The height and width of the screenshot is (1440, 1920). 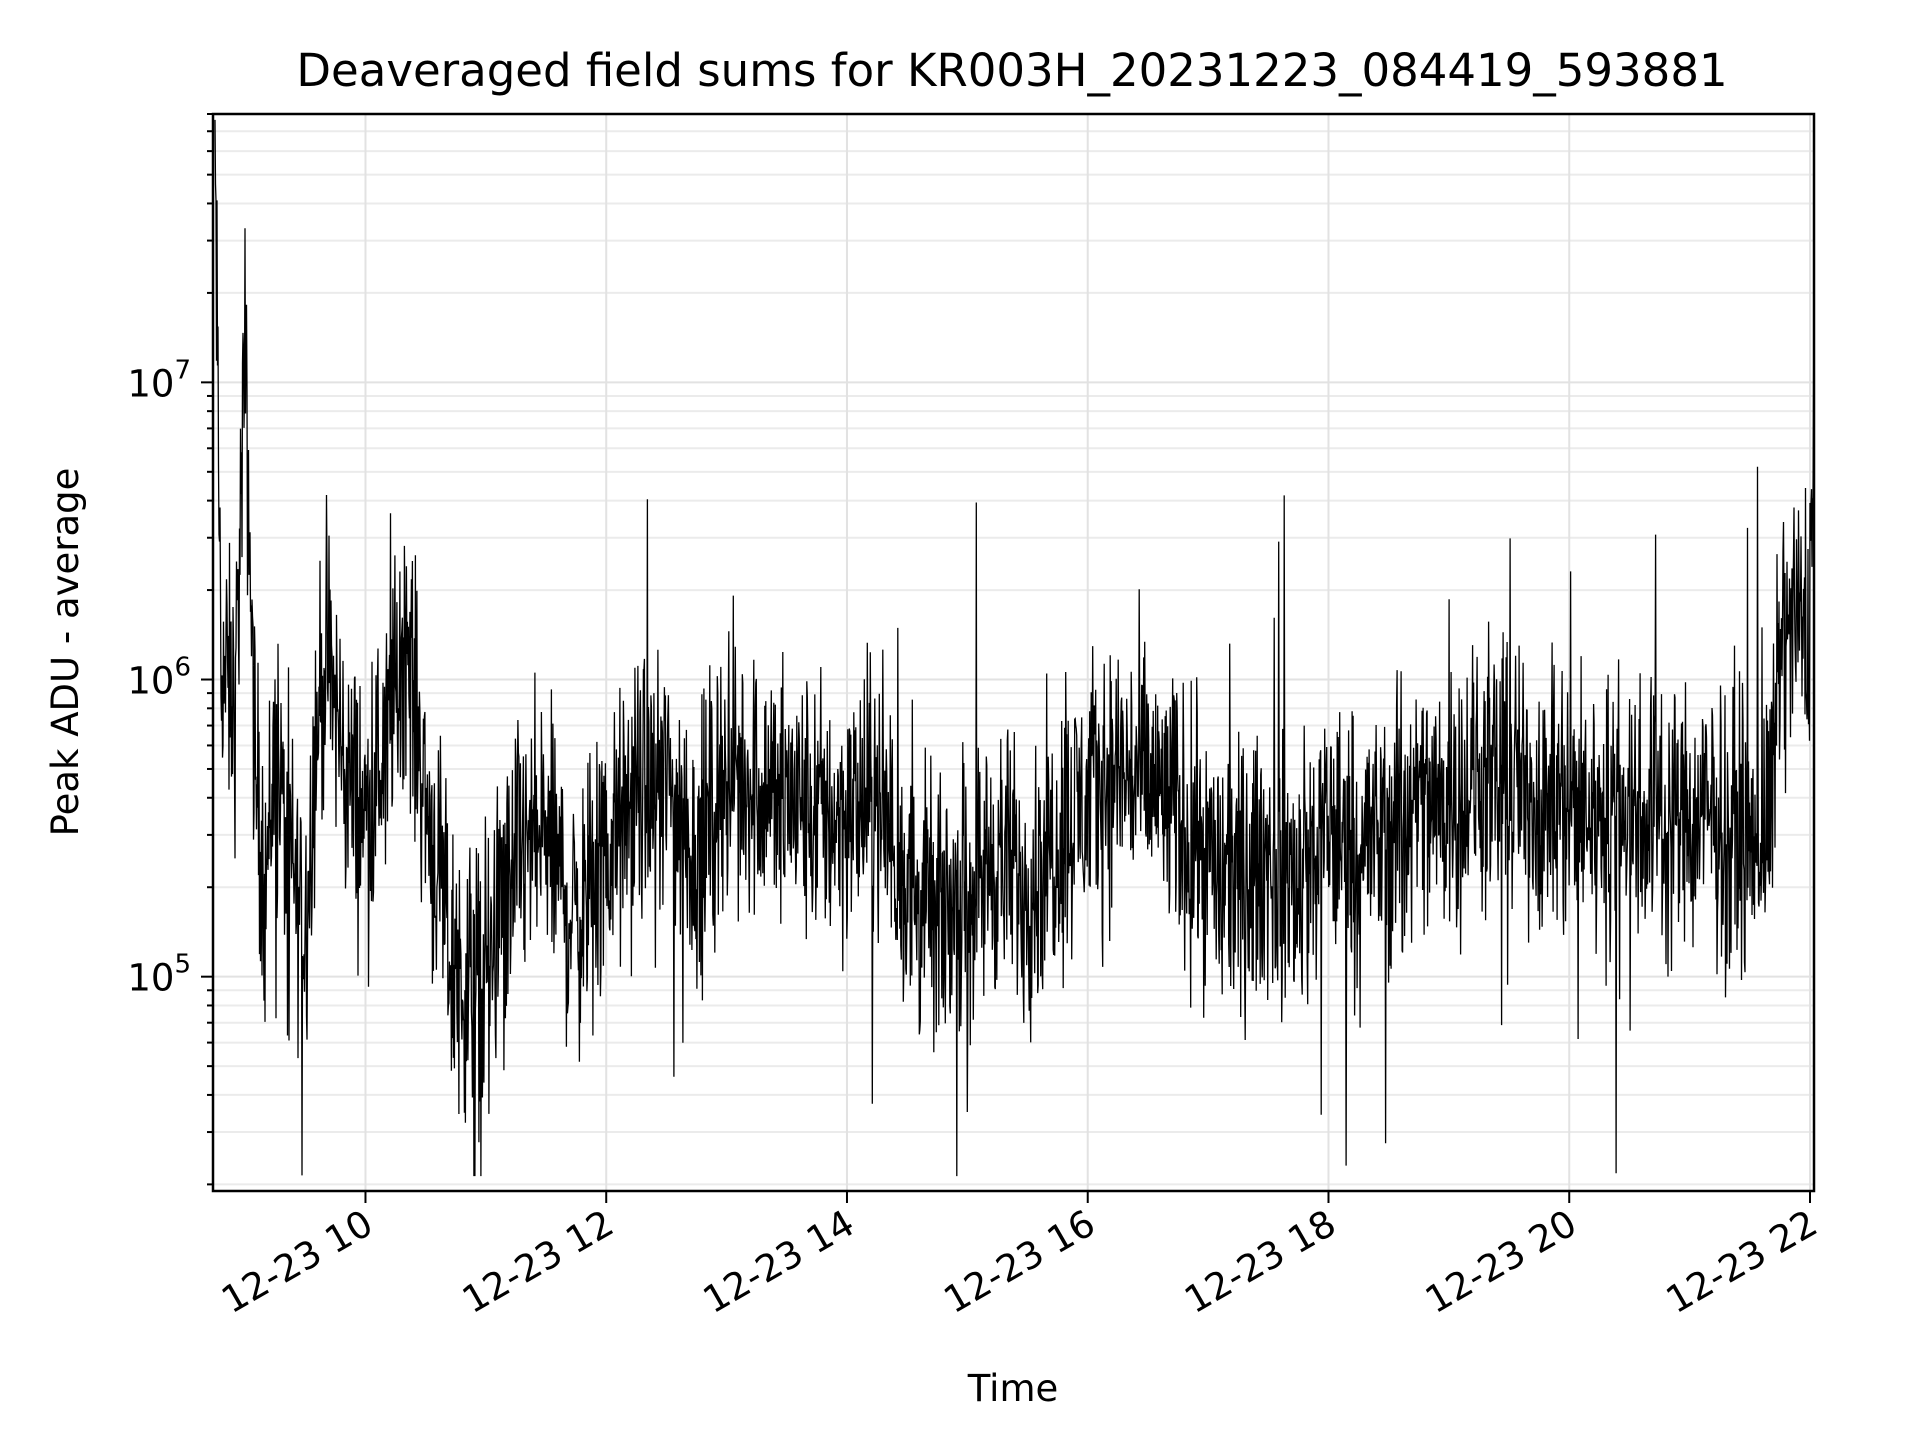 I want to click on x-tick-label: 12-23 16, so click(x=1020, y=1262).